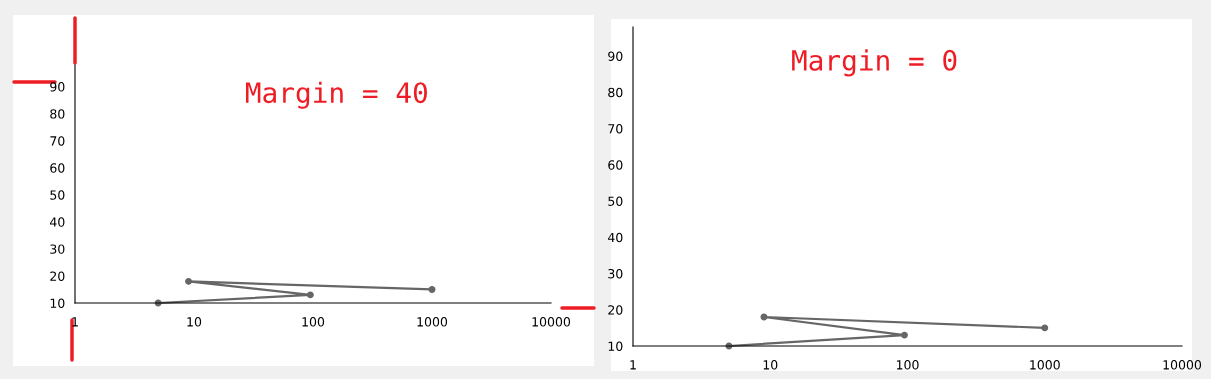  What do you see at coordinates (633, 365) in the screenshot?
I see `x-tick-label: 1` at bounding box center [633, 365].